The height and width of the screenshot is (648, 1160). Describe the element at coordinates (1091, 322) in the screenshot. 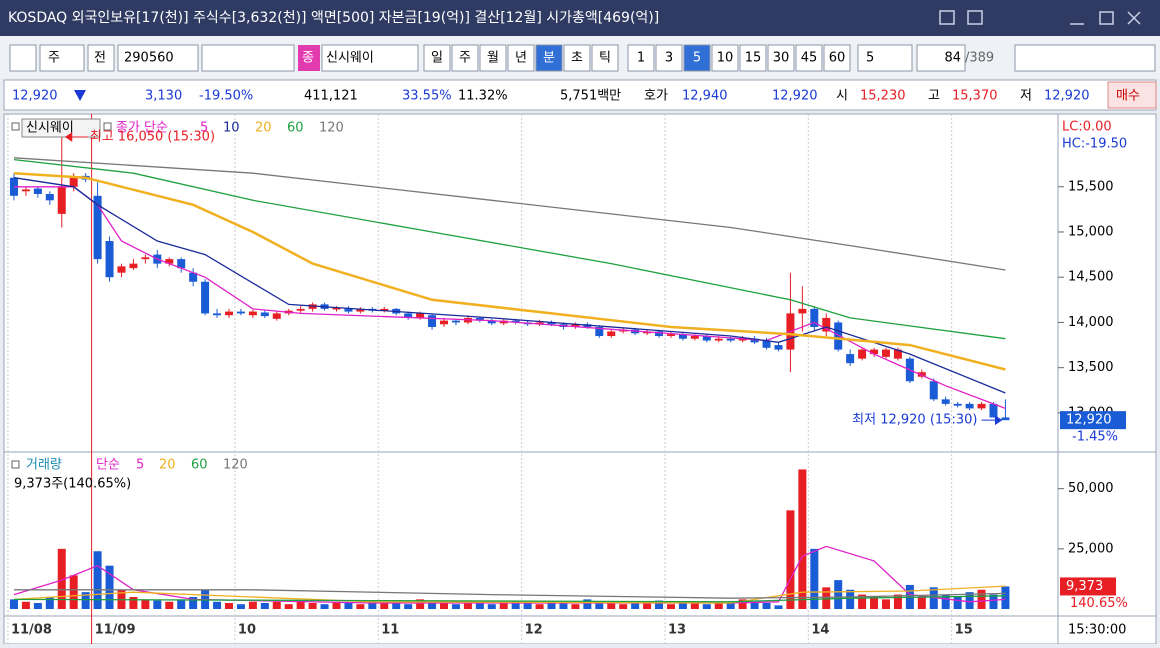

I see `y-tick-label: 14,000` at that location.